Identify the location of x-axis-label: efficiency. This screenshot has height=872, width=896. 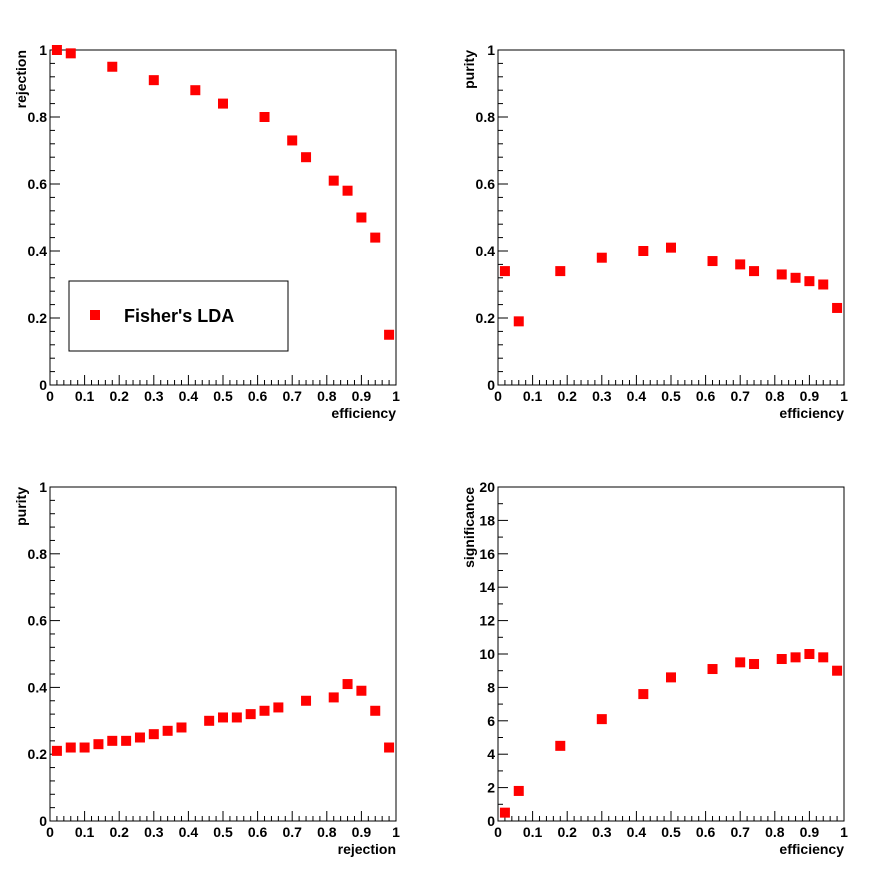
(811, 849).